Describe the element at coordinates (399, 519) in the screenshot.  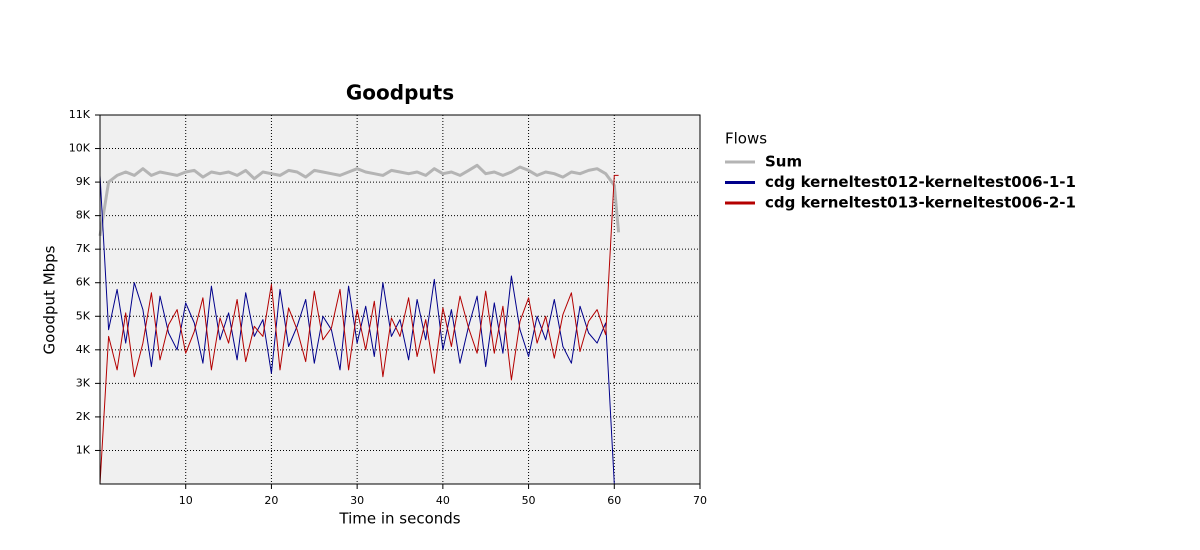
I see `x-axis-label: Time in seconds` at that location.